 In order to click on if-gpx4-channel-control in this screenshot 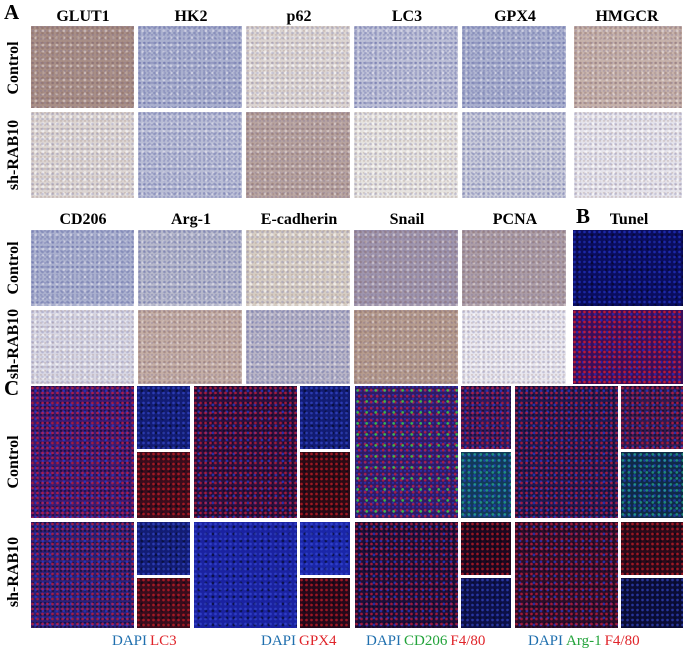, I will do `click(325, 485)`.